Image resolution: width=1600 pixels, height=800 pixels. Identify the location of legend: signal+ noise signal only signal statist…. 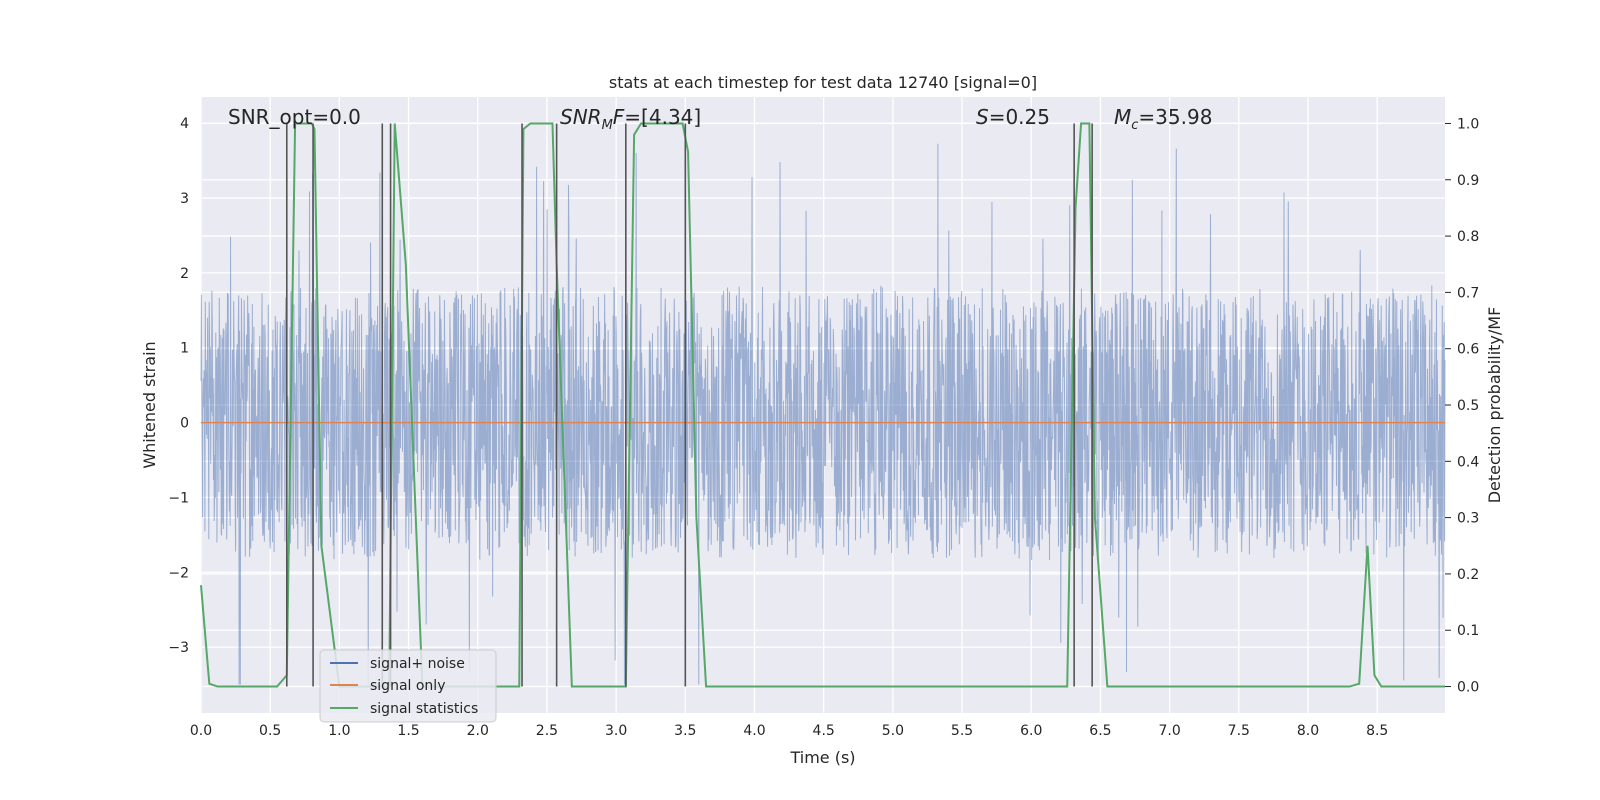
(408, 686).